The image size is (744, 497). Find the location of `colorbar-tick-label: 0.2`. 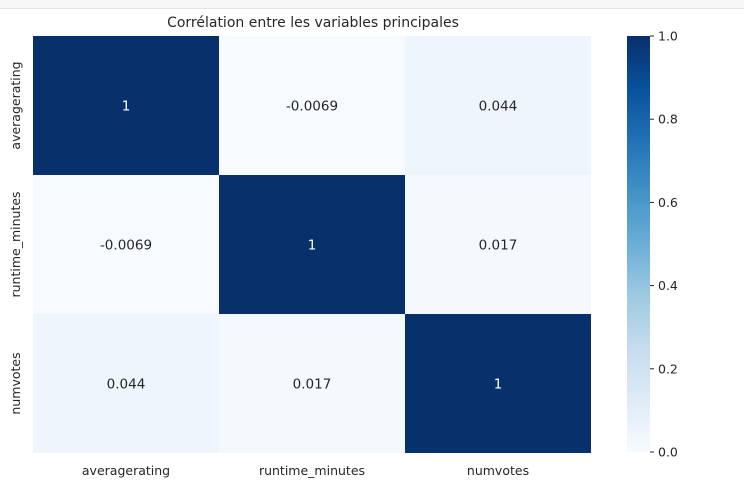

colorbar-tick-label: 0.2 is located at coordinates (668, 368).